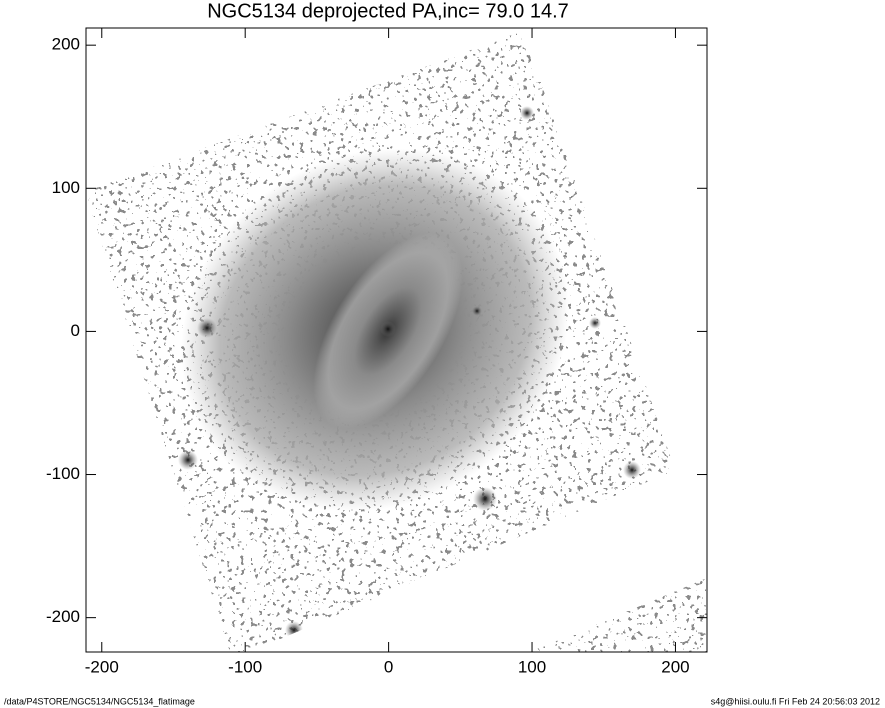 This screenshot has width=885, height=708. What do you see at coordinates (102, 666) in the screenshot?
I see `x-tick-label: -200` at bounding box center [102, 666].